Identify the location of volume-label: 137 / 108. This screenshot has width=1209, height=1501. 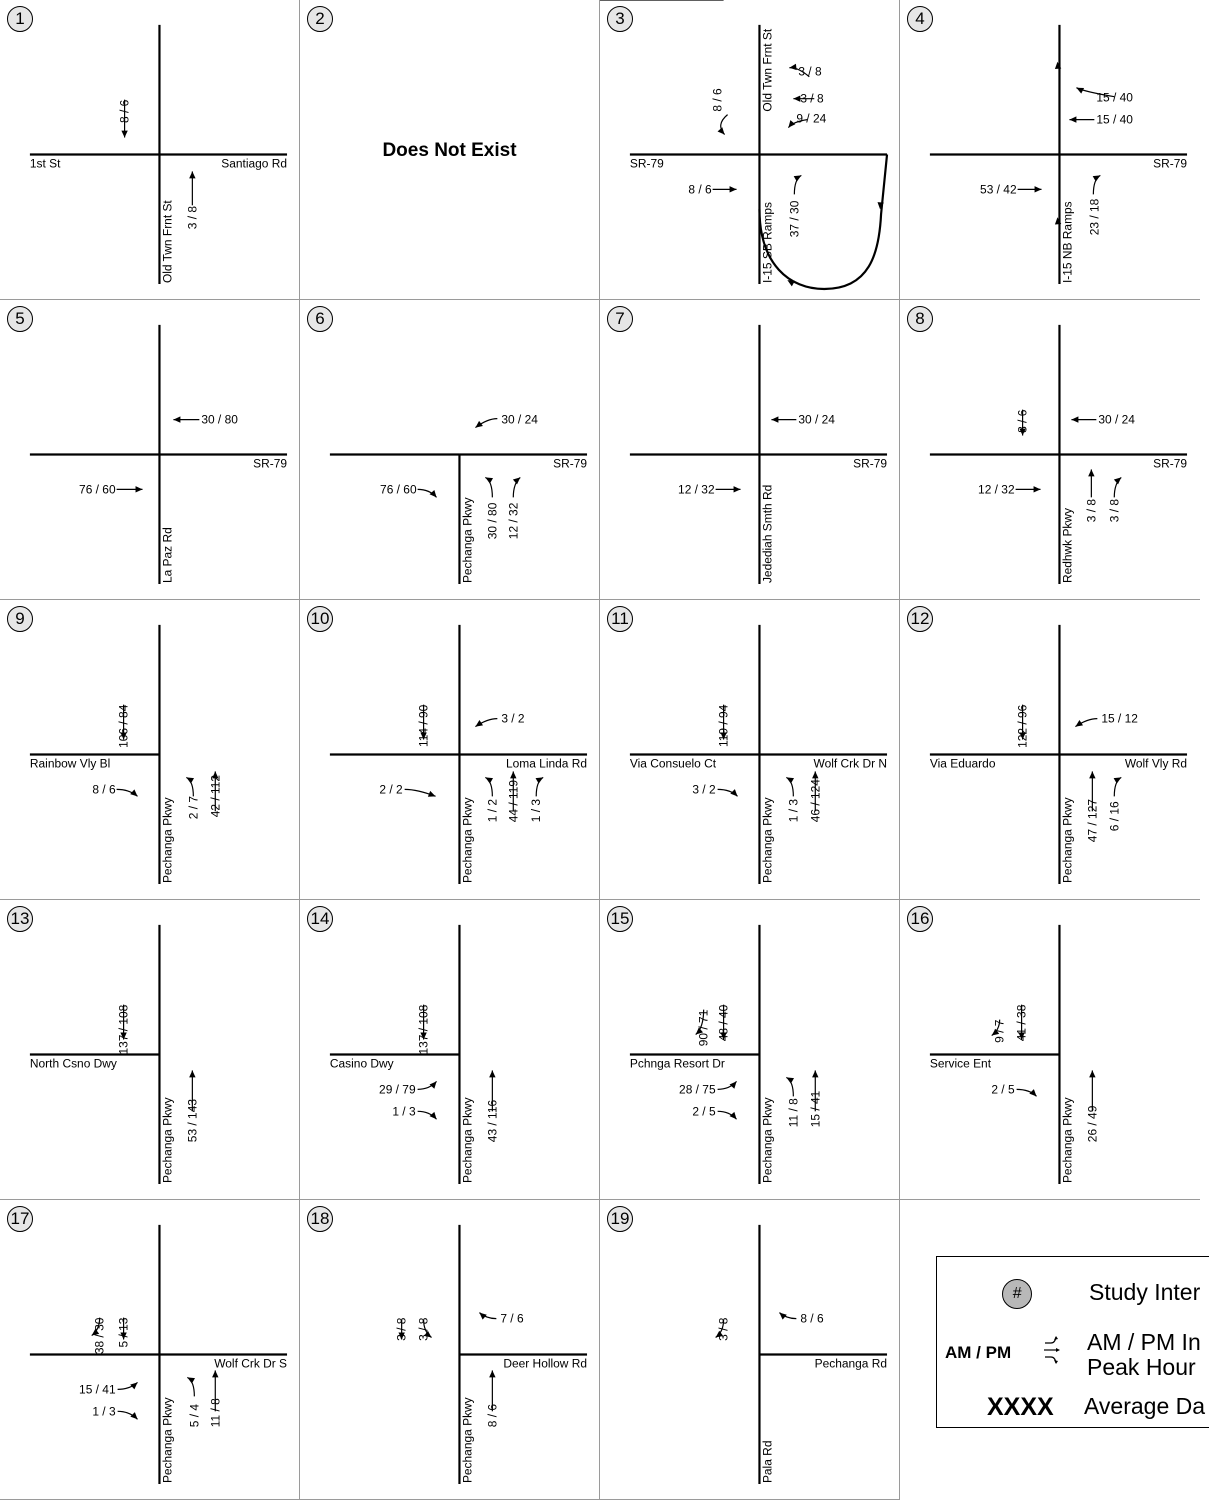
(424, 1029).